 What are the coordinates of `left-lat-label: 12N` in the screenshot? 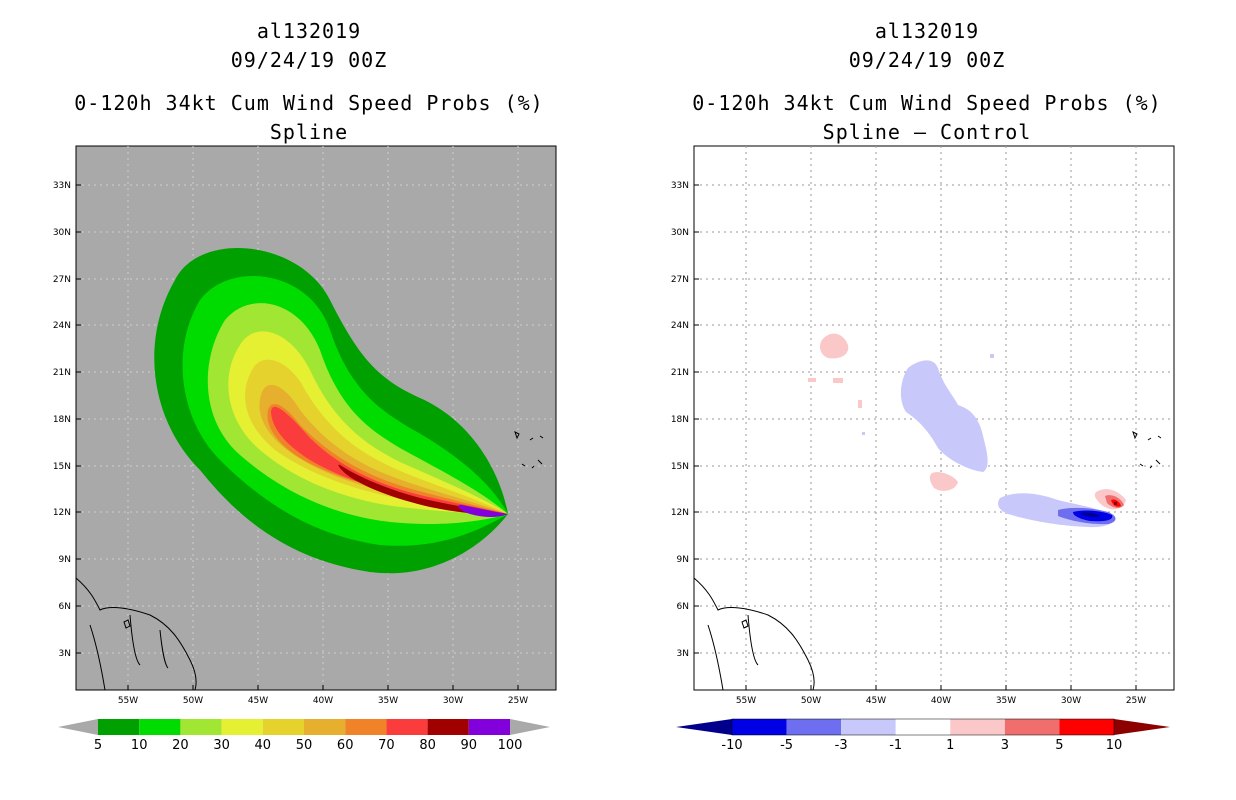 It's located at (62, 513).